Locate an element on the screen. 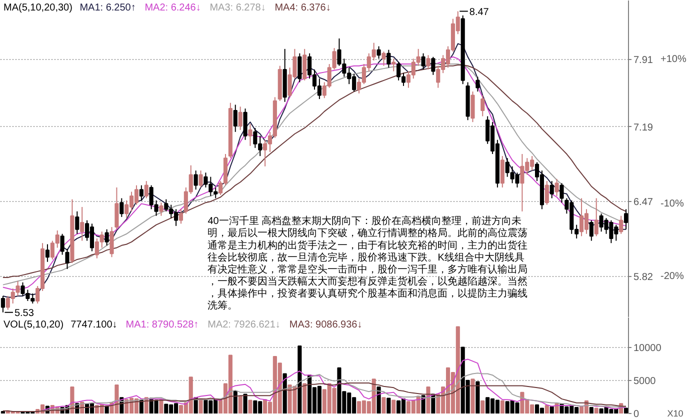  y-axis-title: X10 is located at coordinates (675, 413).